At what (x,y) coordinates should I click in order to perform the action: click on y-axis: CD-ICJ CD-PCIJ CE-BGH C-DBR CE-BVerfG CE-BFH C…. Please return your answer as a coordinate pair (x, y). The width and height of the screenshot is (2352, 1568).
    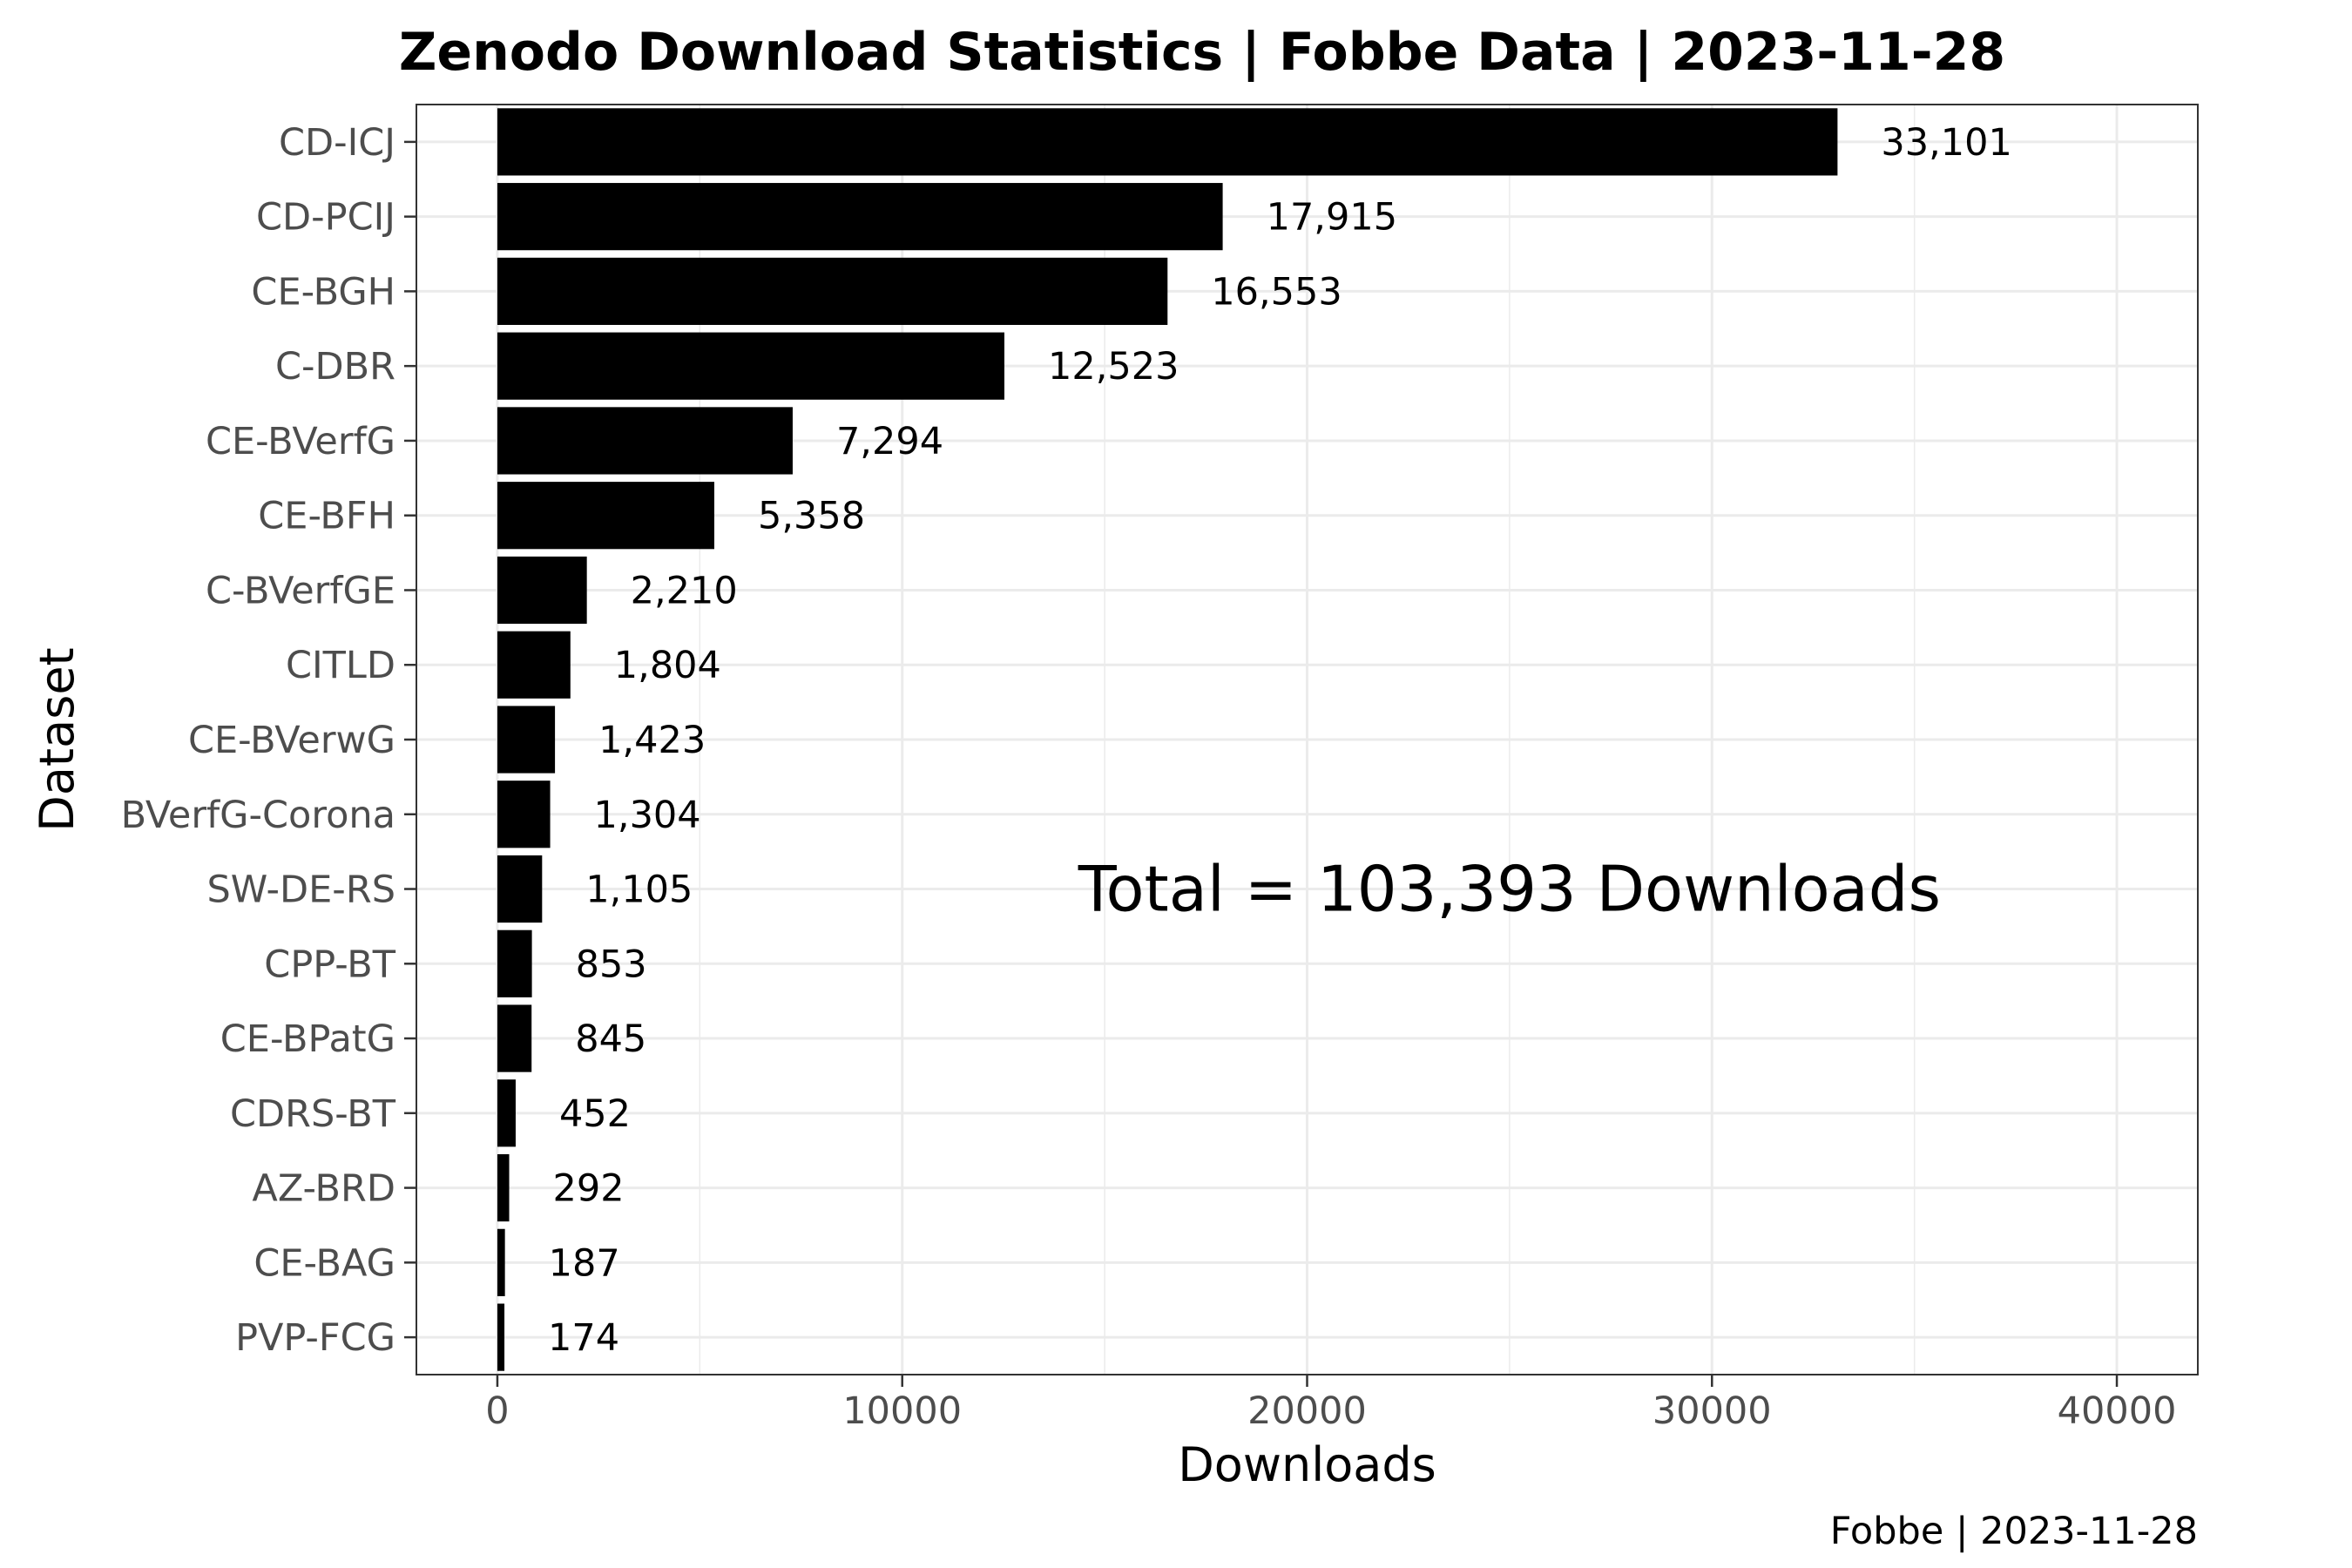
    Looking at the image, I should click on (268, 741).